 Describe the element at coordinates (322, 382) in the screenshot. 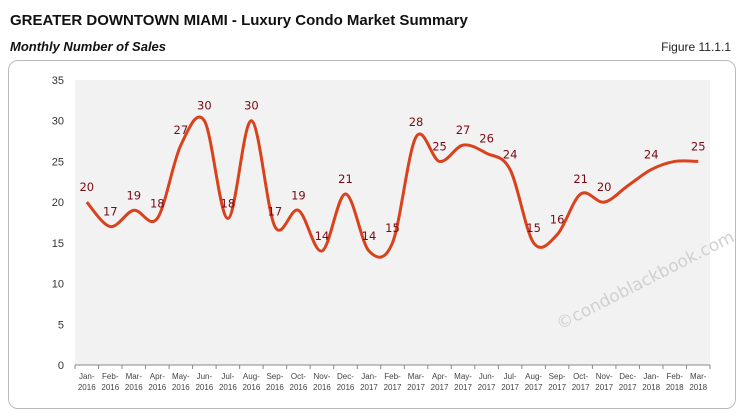

I see `x-tick-label: Nov-2016` at that location.